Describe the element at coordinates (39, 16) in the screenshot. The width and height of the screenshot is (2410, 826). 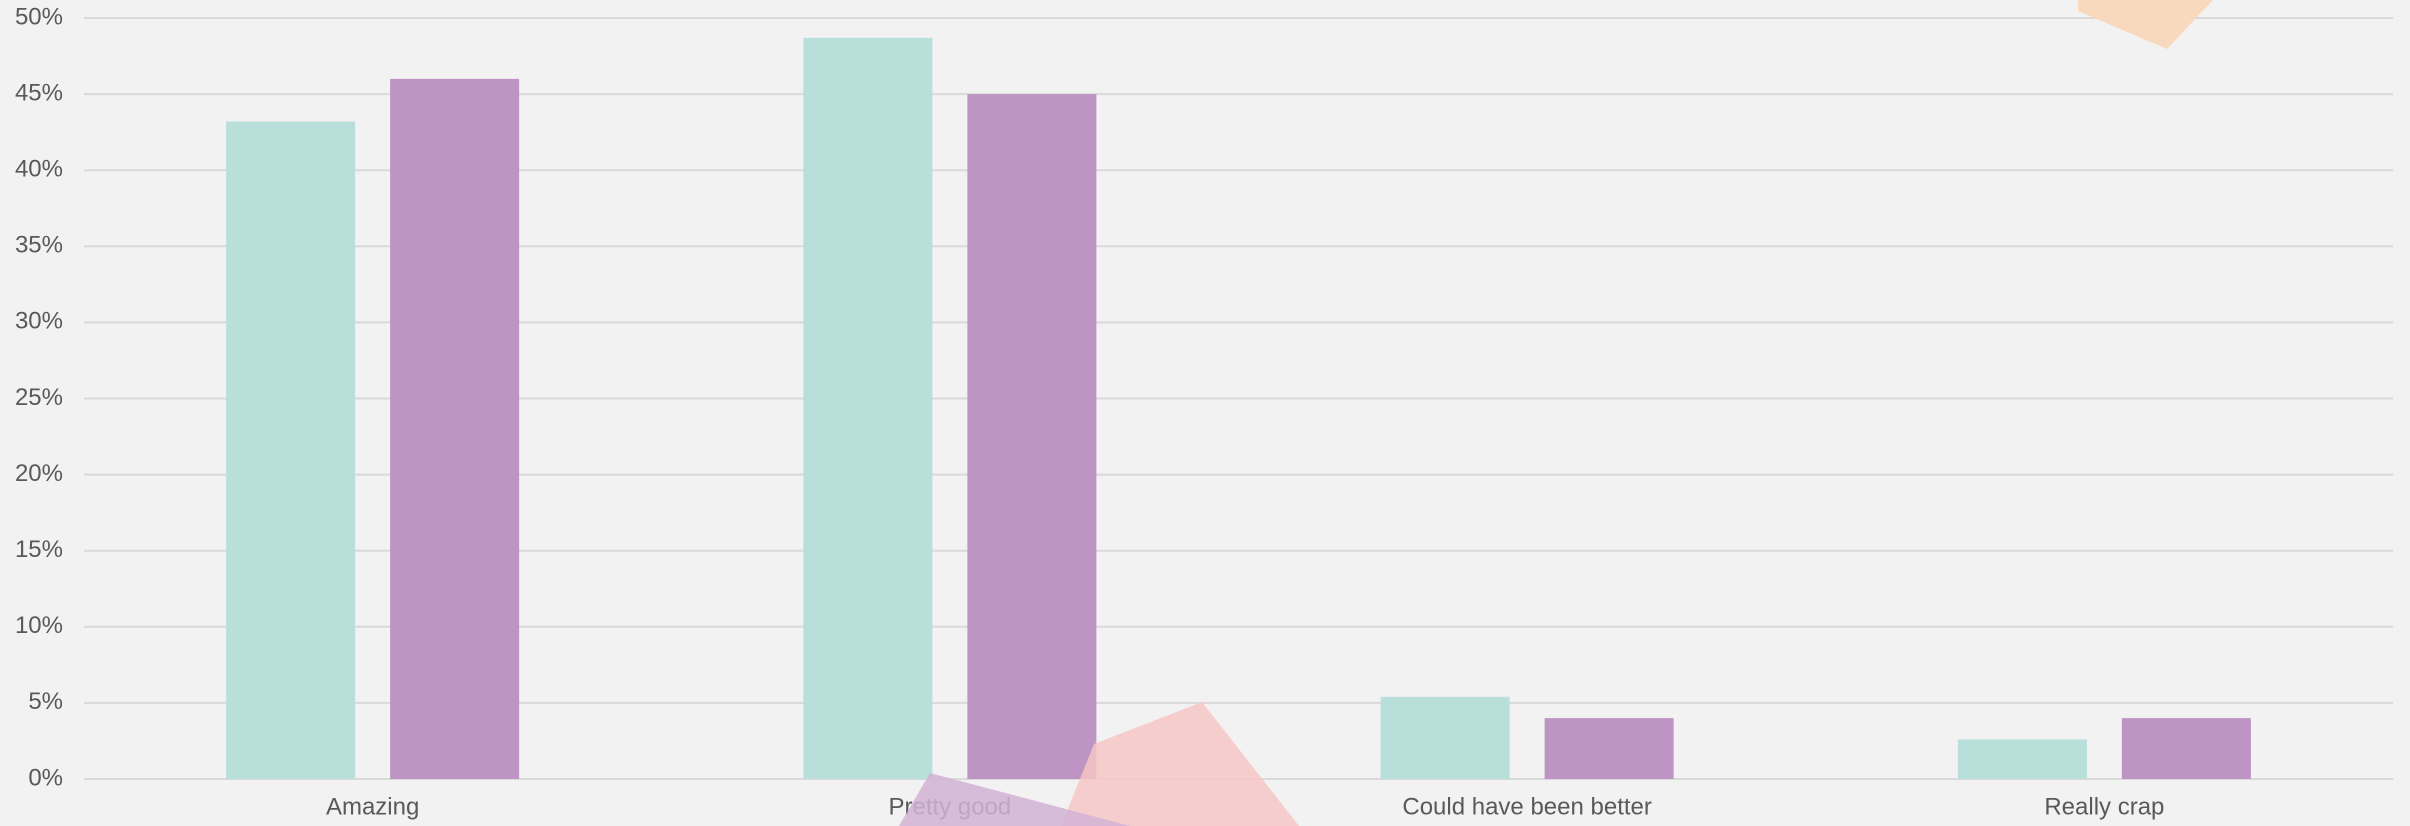
I see `y-tick-label: 50%` at that location.